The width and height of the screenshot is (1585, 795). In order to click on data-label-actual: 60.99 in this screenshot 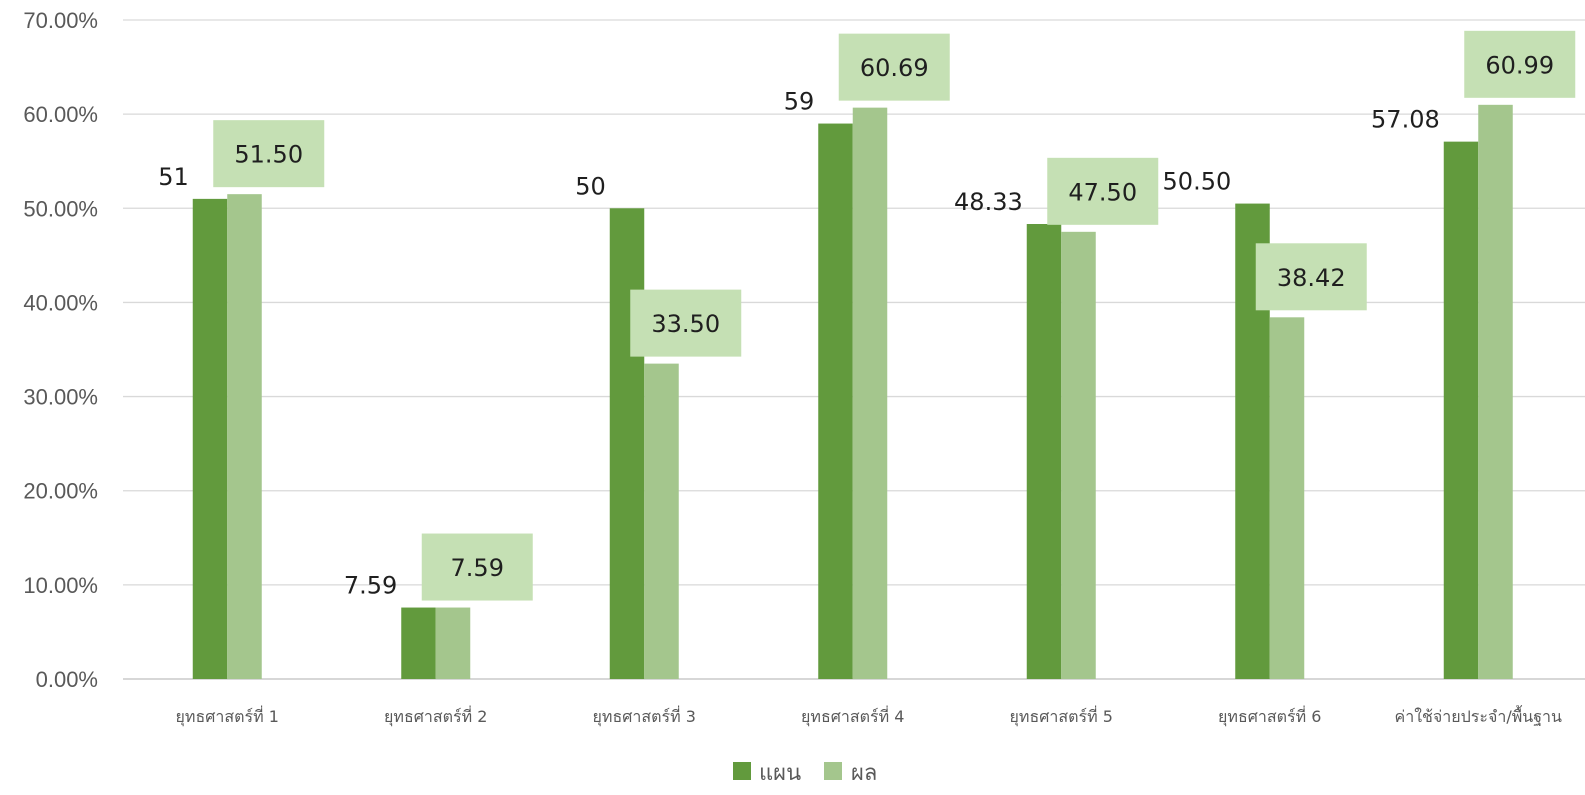, I will do `click(1519, 65)`.